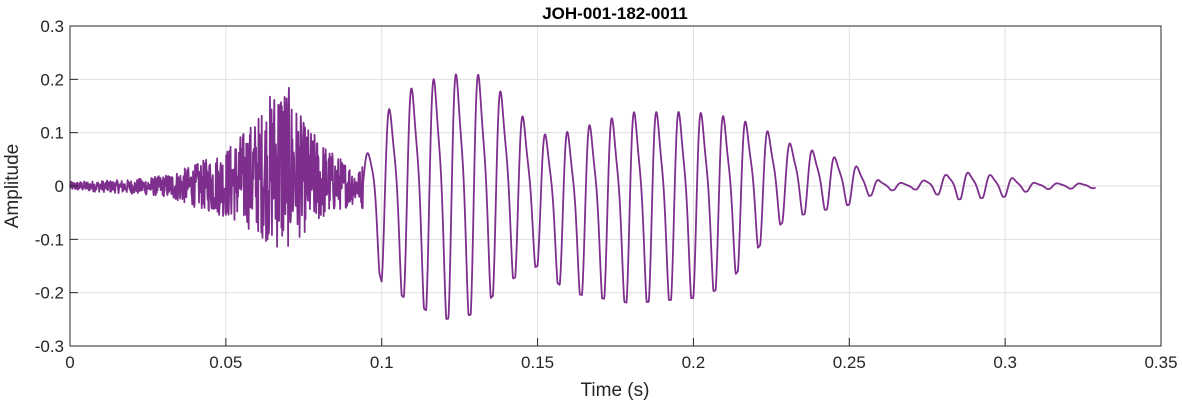 The width and height of the screenshot is (1182, 404). What do you see at coordinates (225, 362) in the screenshot?
I see `x-tick-label: 0.05` at bounding box center [225, 362].